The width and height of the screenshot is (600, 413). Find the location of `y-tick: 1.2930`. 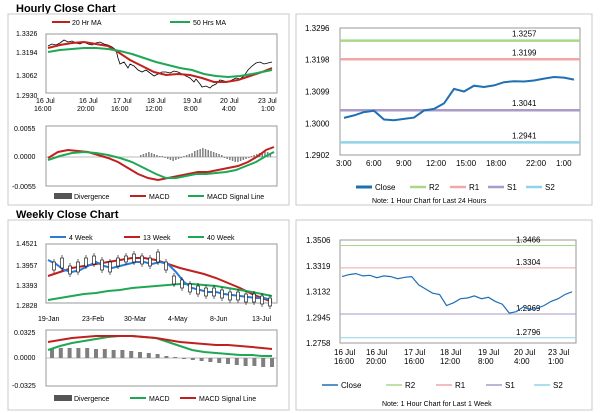

y-tick: 1.2930 is located at coordinates (27, 96).